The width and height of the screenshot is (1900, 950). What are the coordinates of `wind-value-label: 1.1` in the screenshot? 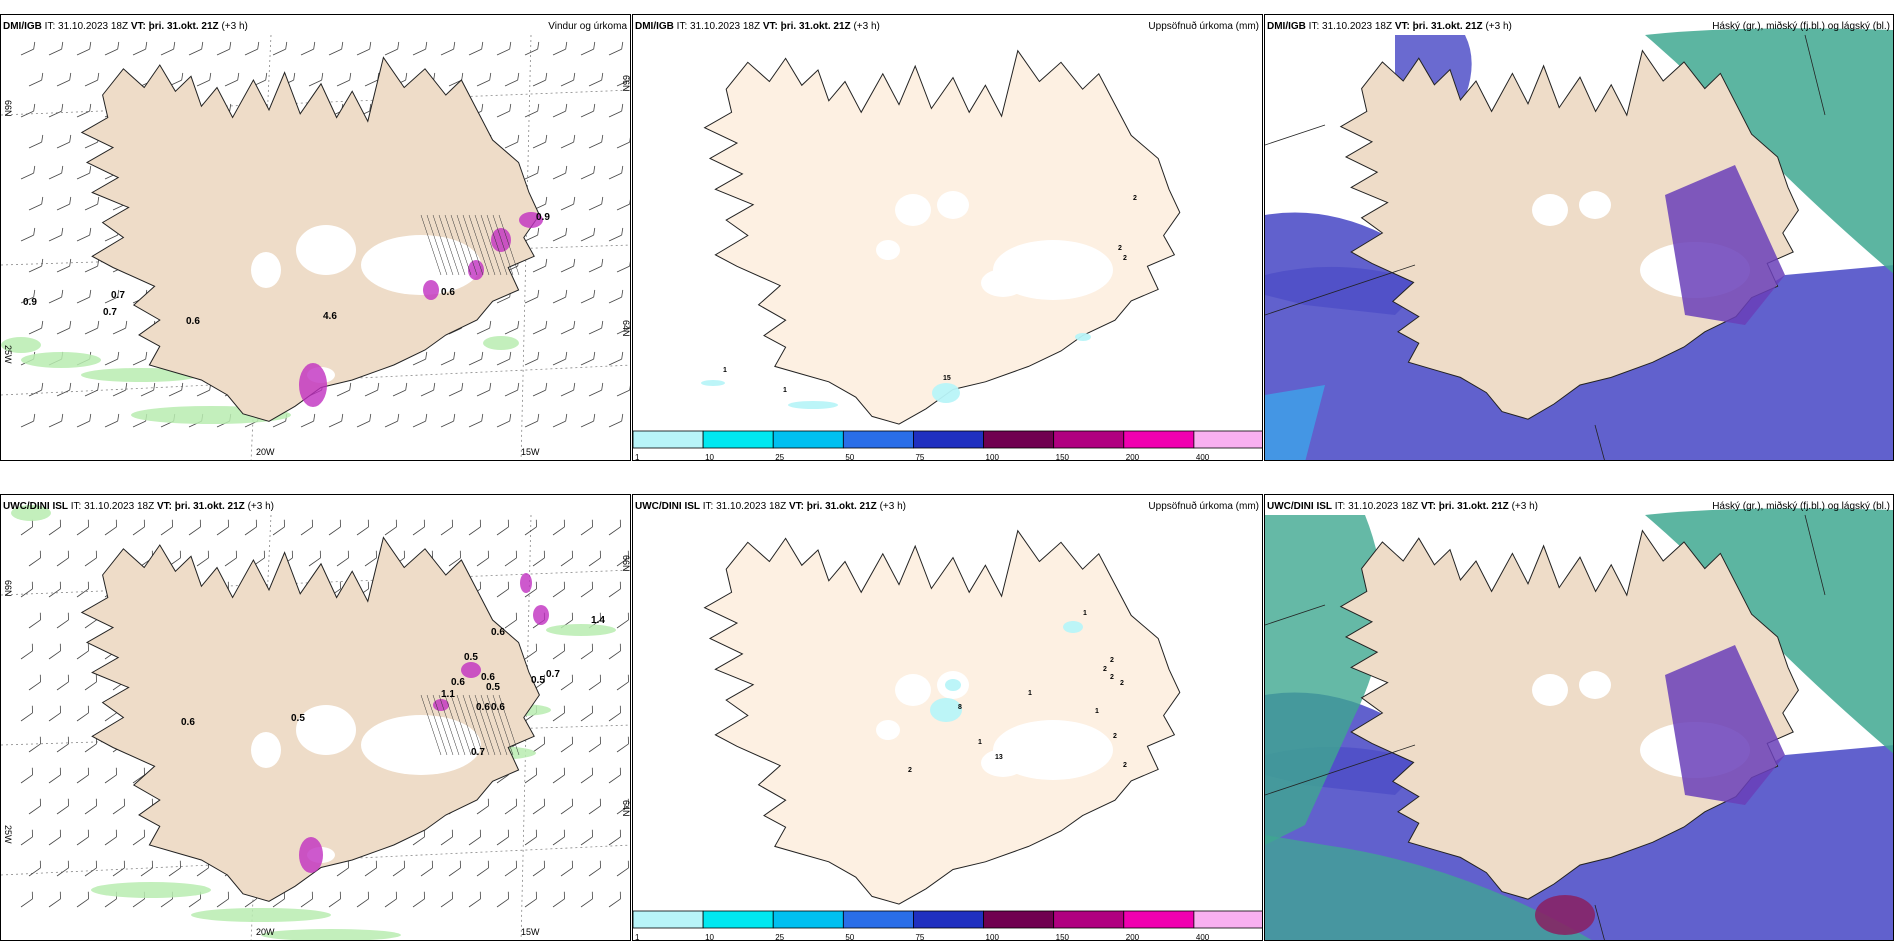 It's located at (448, 694).